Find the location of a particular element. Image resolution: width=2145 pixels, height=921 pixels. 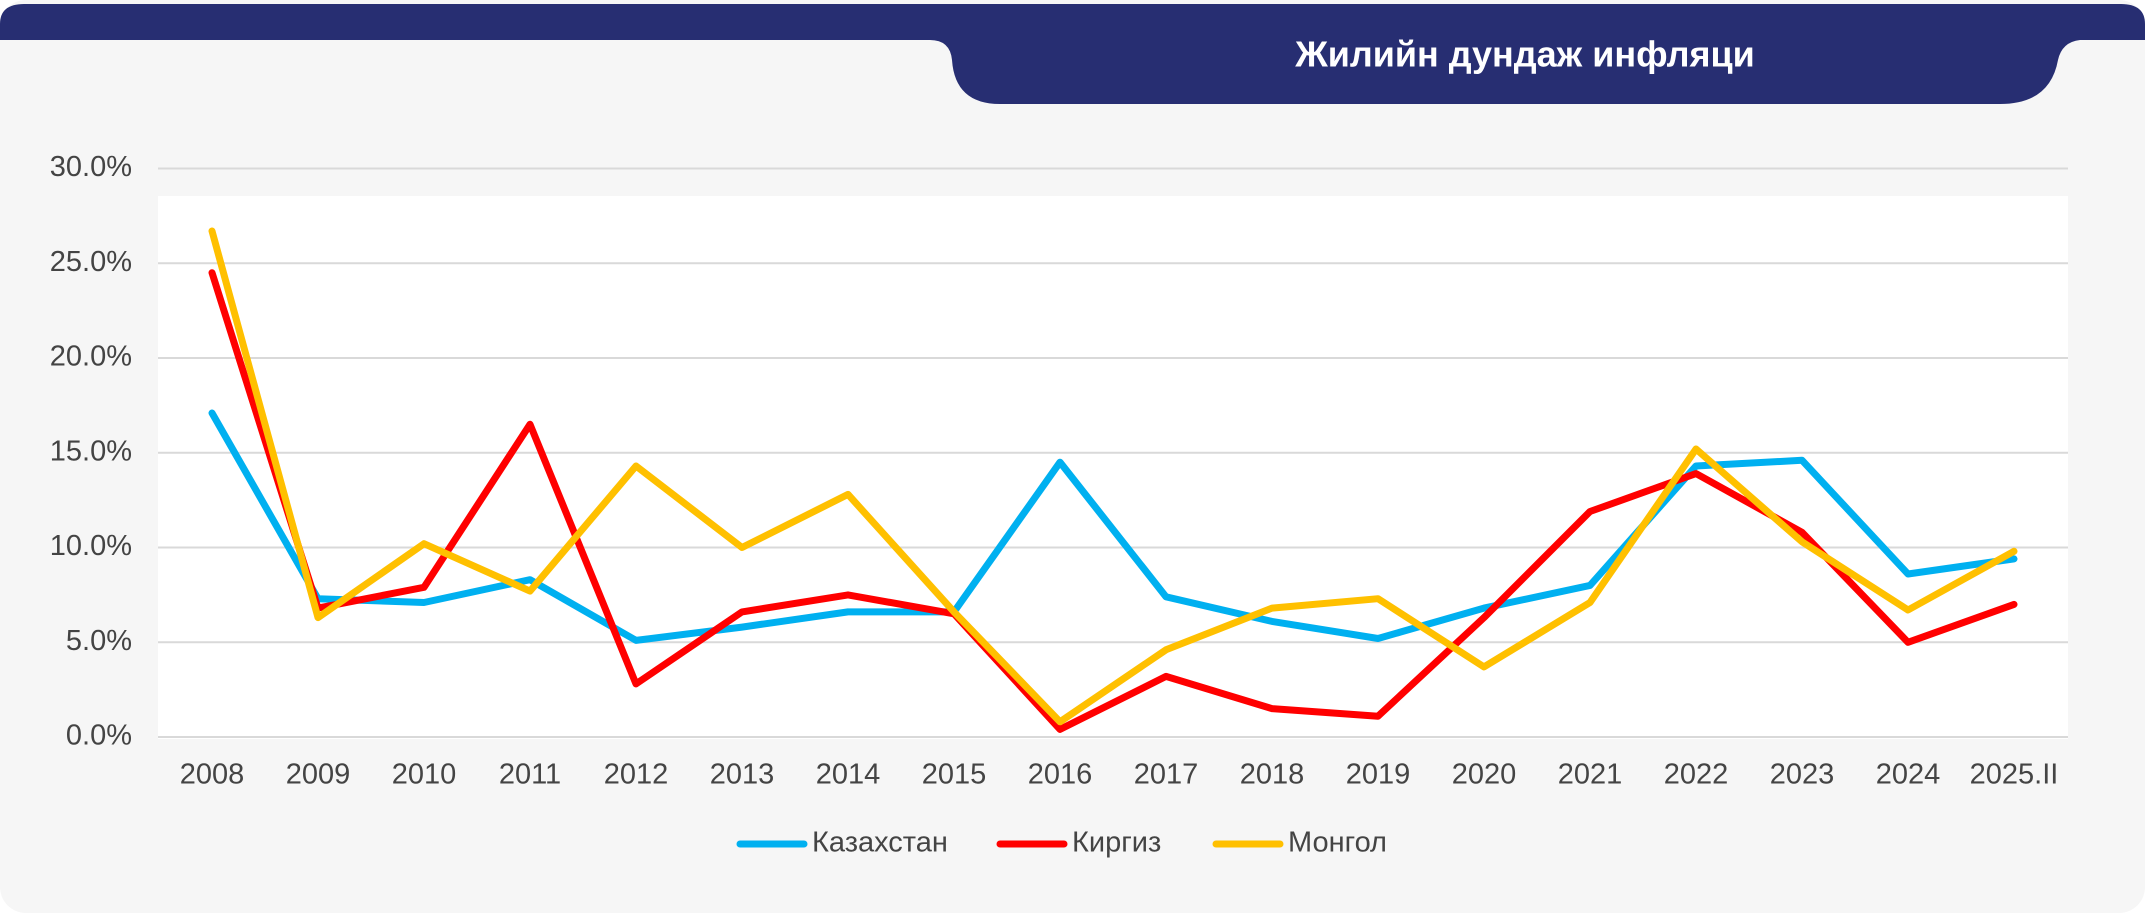

x-tick-label: 2019 is located at coordinates (1378, 775).